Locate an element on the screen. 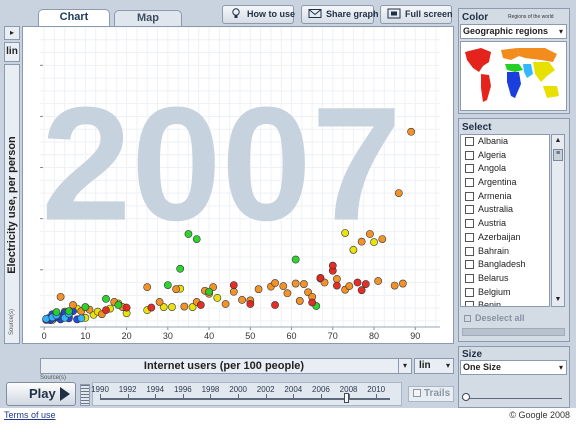 The image size is (576, 428). country-item: Bahrain is located at coordinates (505, 252).